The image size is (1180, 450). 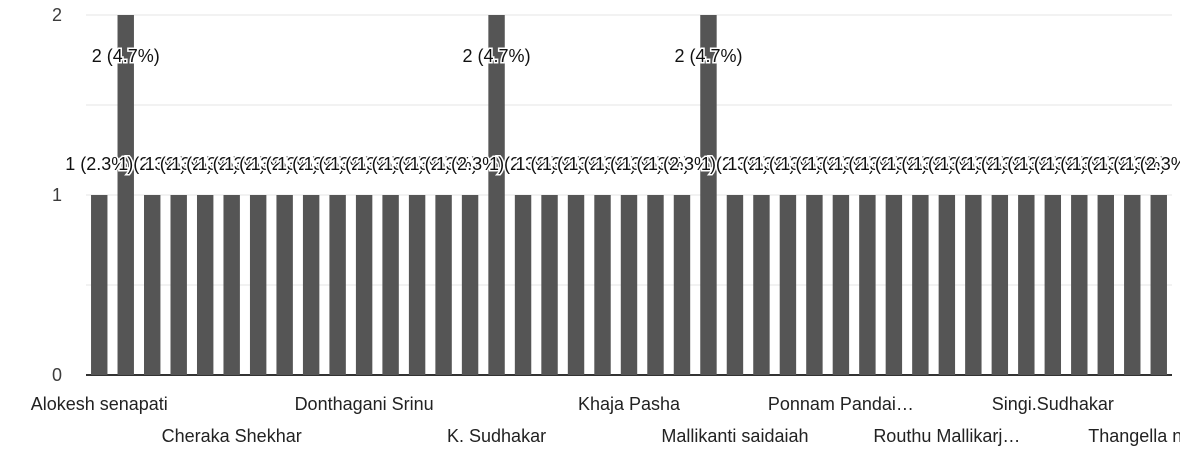 What do you see at coordinates (496, 436) in the screenshot?
I see `category-label: K. Sudhakar` at bounding box center [496, 436].